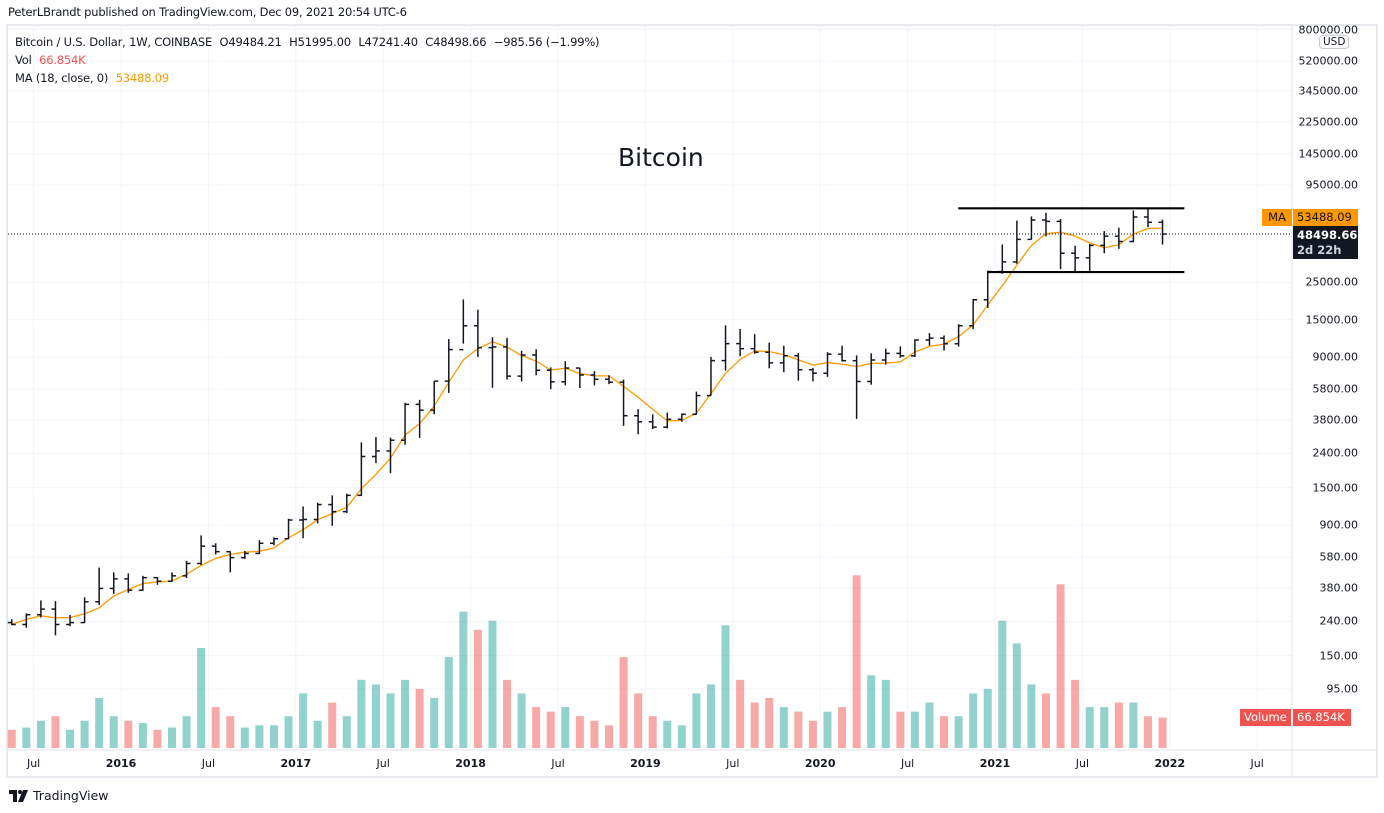 The width and height of the screenshot is (1384, 813). I want to click on price-tick-label: 5800.00, so click(1335, 389).